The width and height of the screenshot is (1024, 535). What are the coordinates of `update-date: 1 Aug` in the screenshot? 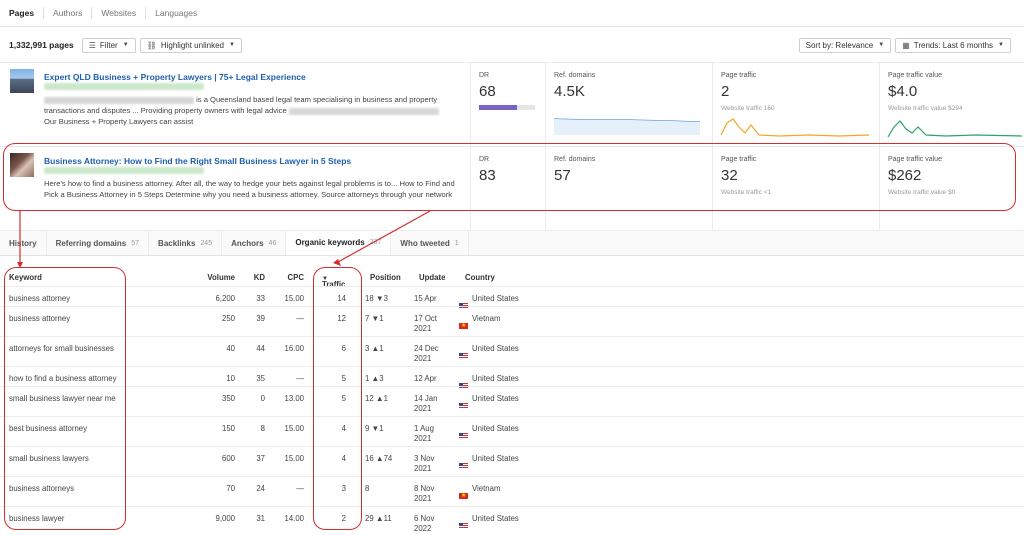 It's located at (424, 428).